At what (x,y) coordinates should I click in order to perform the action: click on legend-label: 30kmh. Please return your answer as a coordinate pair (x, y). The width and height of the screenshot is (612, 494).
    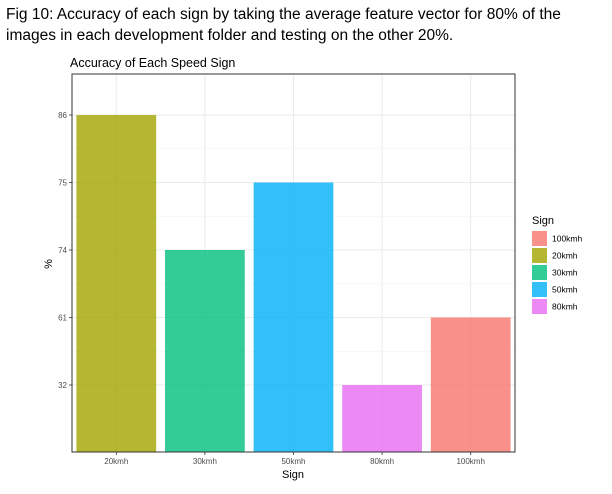
    Looking at the image, I should click on (565, 273).